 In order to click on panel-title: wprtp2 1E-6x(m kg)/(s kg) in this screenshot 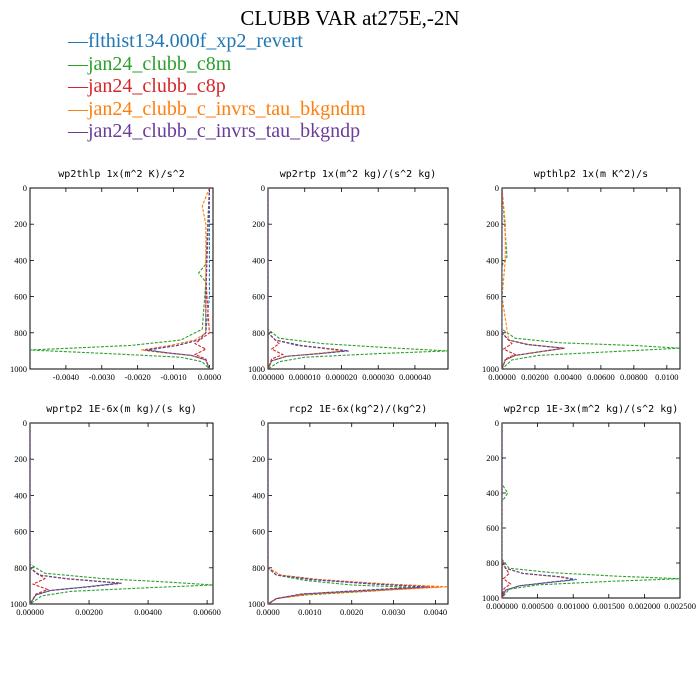, I will do `click(121, 409)`.